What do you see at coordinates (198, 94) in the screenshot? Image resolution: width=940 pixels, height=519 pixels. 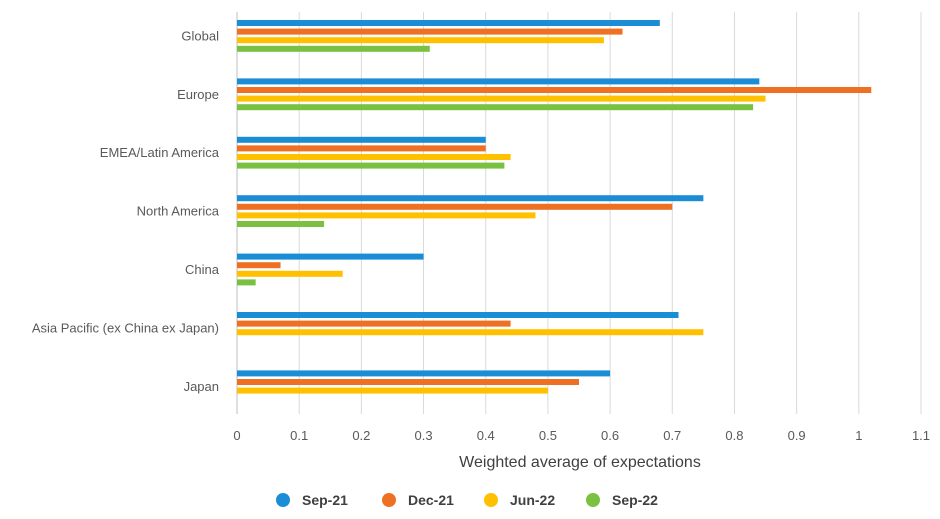 I see `category-label: Europe` at bounding box center [198, 94].